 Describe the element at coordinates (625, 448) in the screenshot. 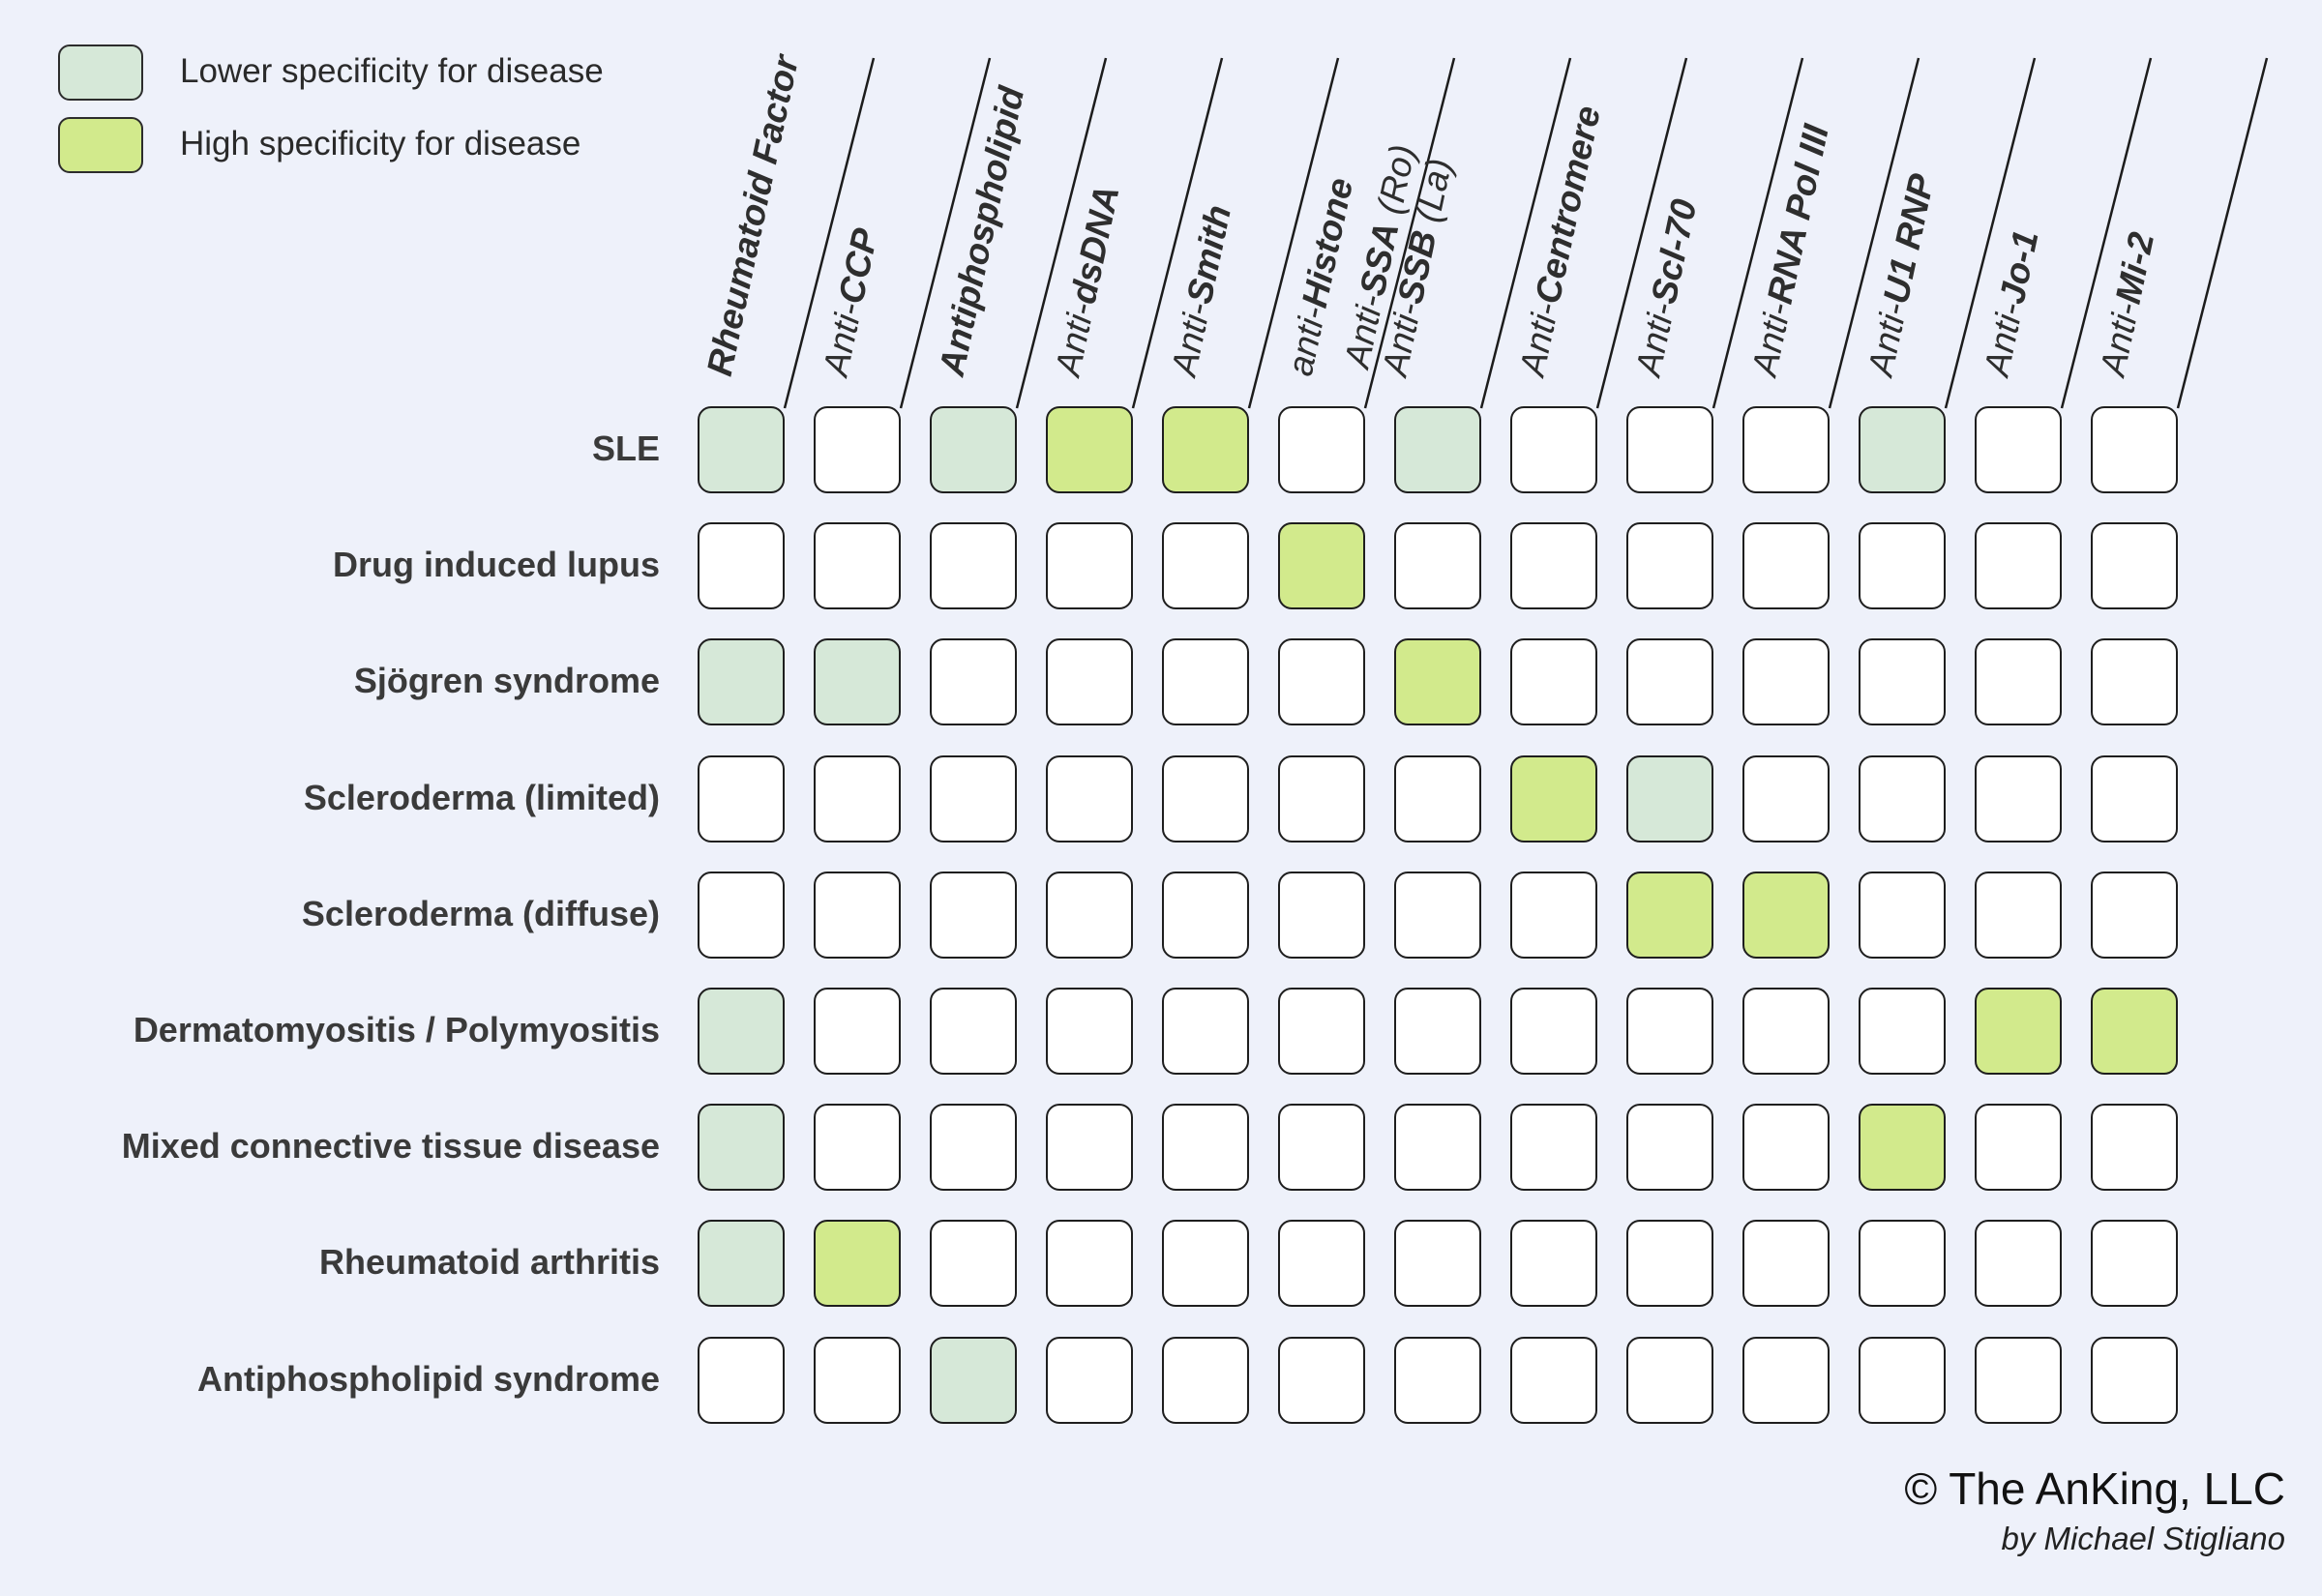

I see `row-label: SLE` at that location.